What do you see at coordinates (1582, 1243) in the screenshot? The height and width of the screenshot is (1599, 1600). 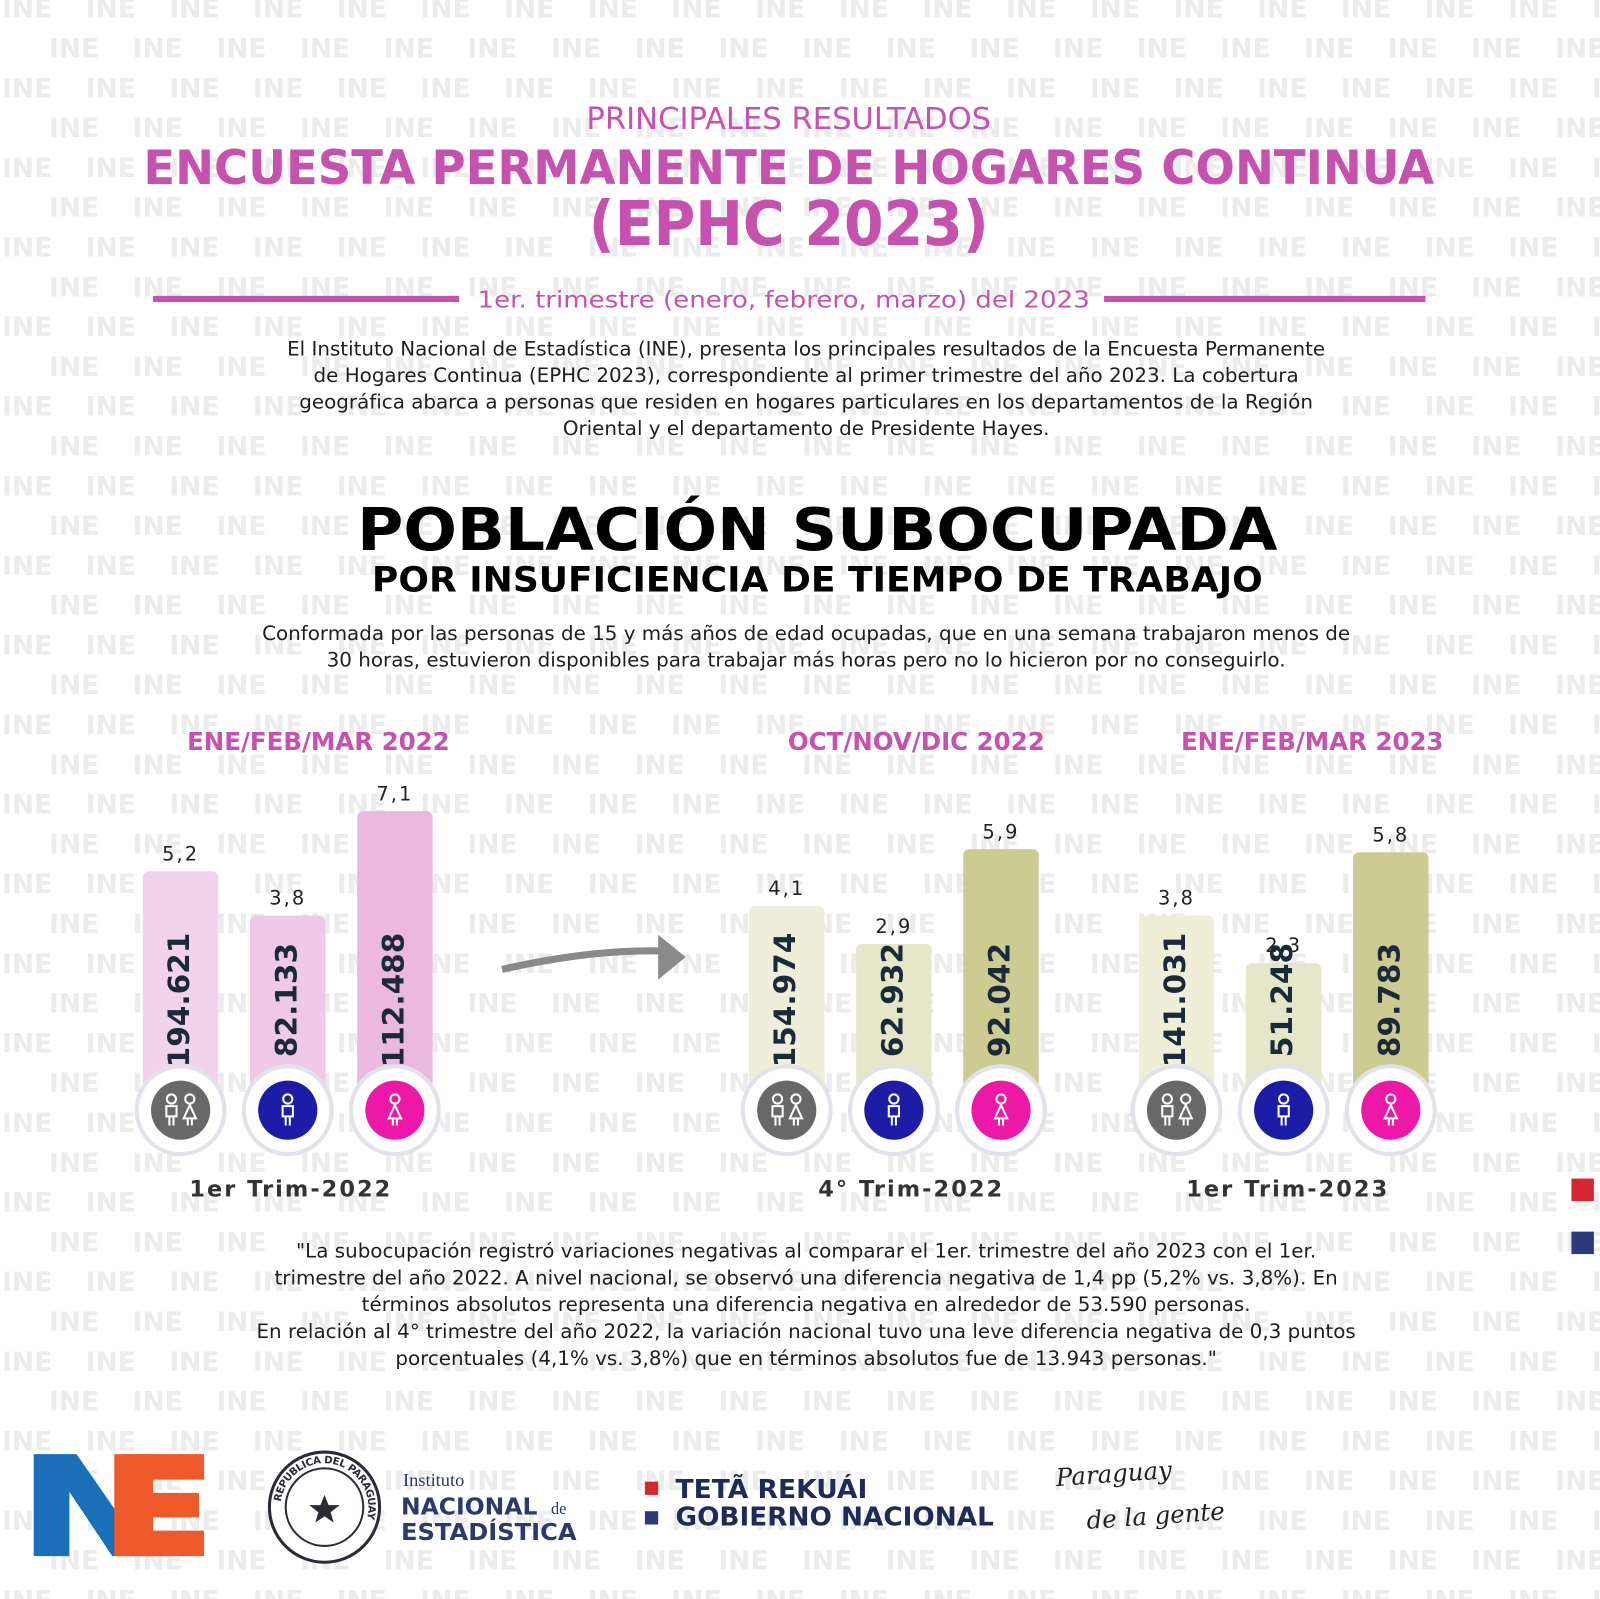 I see `flag-blue` at bounding box center [1582, 1243].